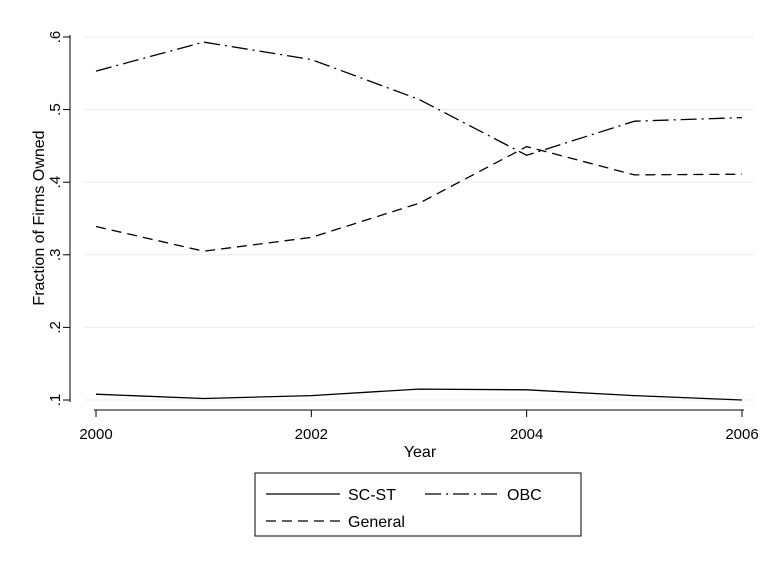  What do you see at coordinates (420, 452) in the screenshot?
I see `x-axis-title: Year` at bounding box center [420, 452].